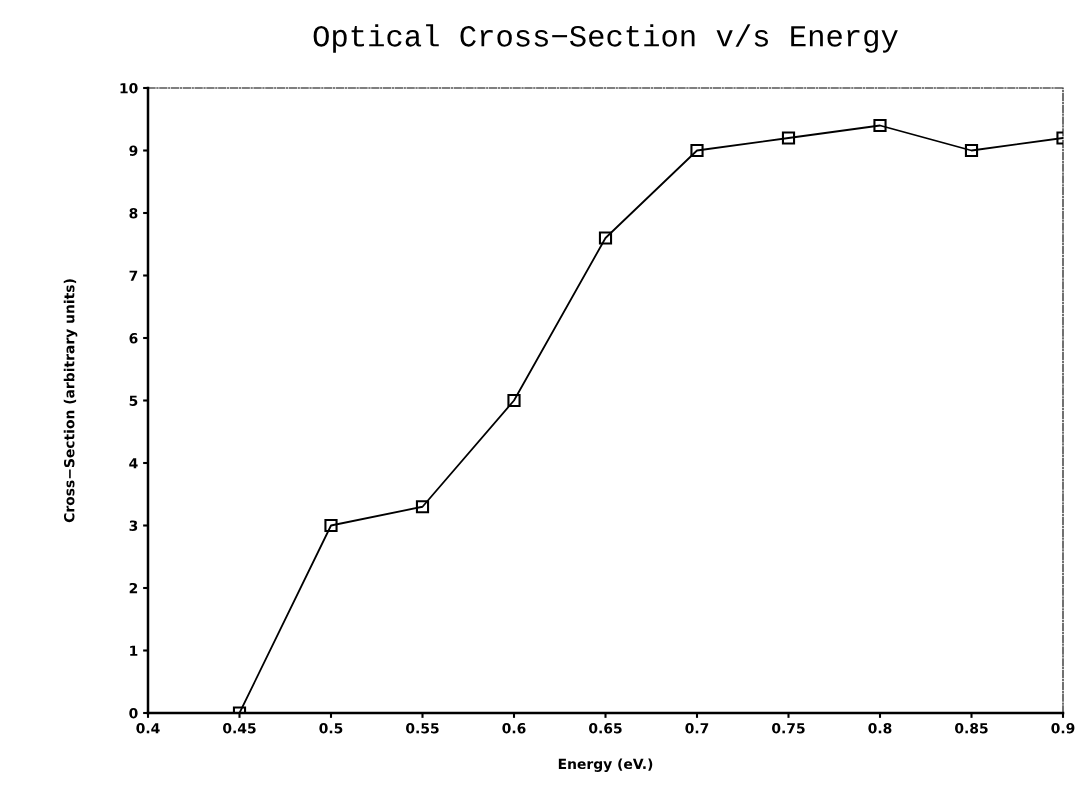 This screenshot has width=1081, height=799. I want to click on chart-title: Optical Cross−Section v/s Energy, so click(605, 38).